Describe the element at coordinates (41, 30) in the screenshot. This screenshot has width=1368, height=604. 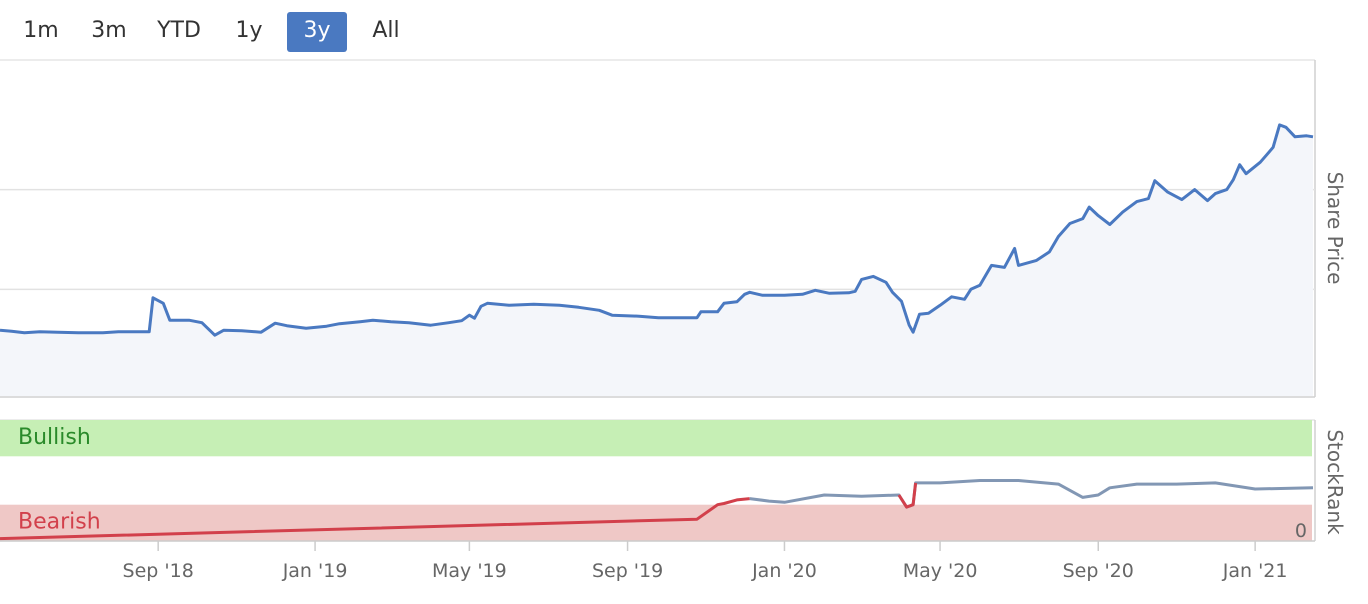
I see `range-button-1m: 1m` at that location.